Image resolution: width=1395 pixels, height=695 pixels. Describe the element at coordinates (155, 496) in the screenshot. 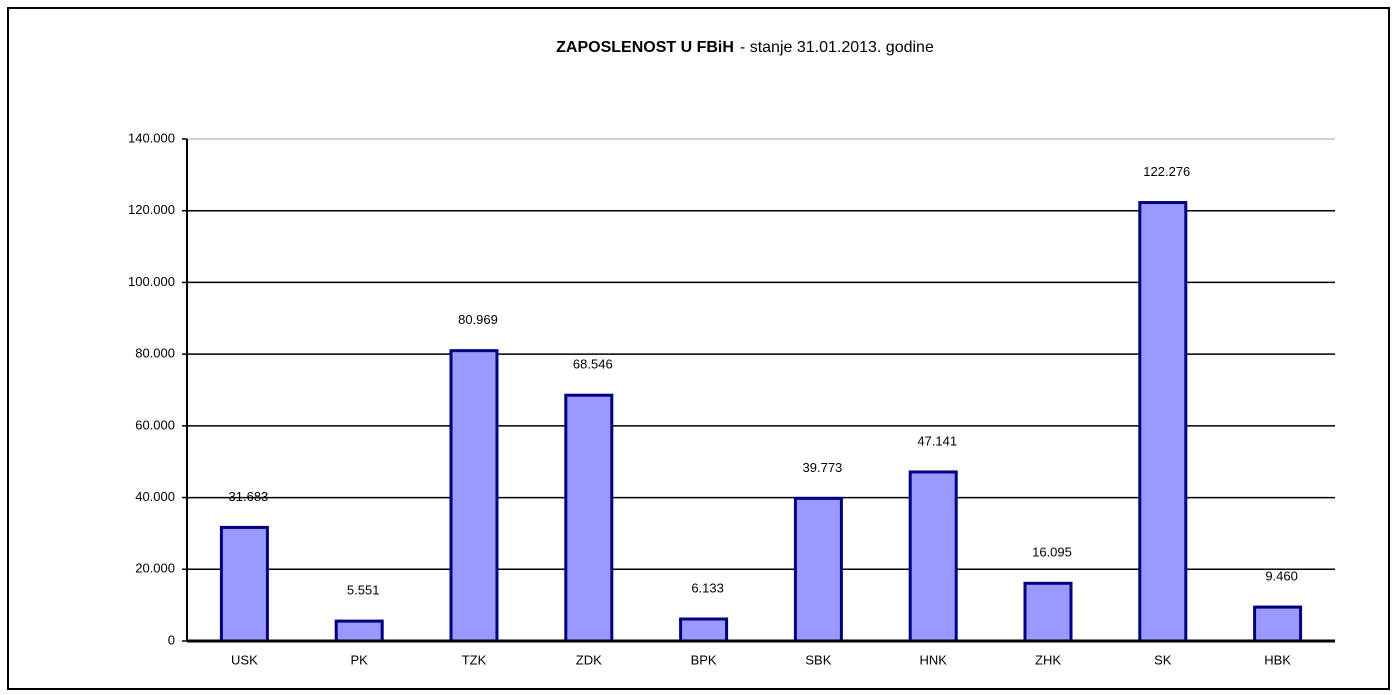

I see `y-tick-label: 40.000` at that location.